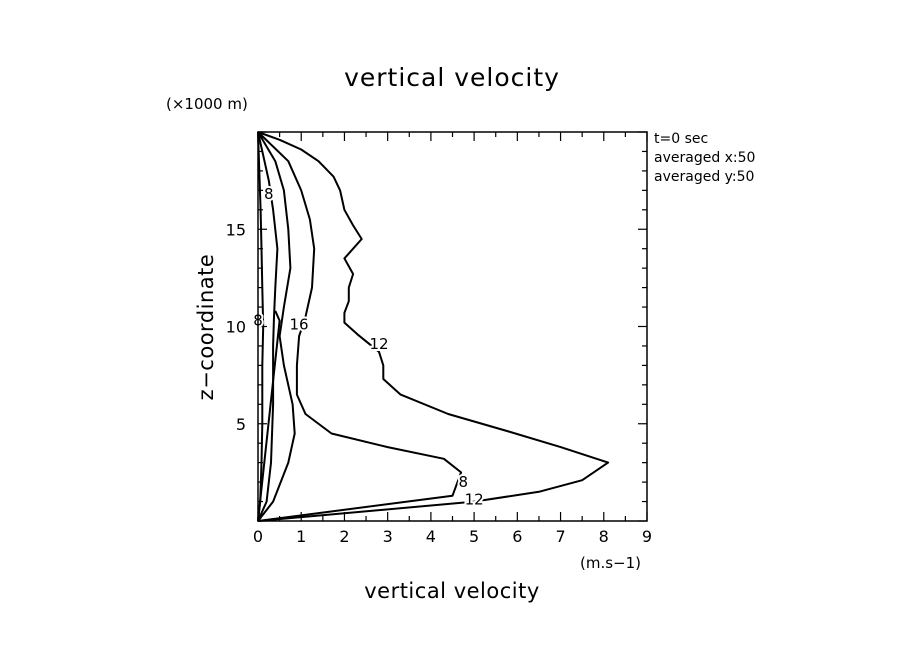 This screenshot has width=904, height=654. I want to click on x-tick-label: 9, so click(647, 536).